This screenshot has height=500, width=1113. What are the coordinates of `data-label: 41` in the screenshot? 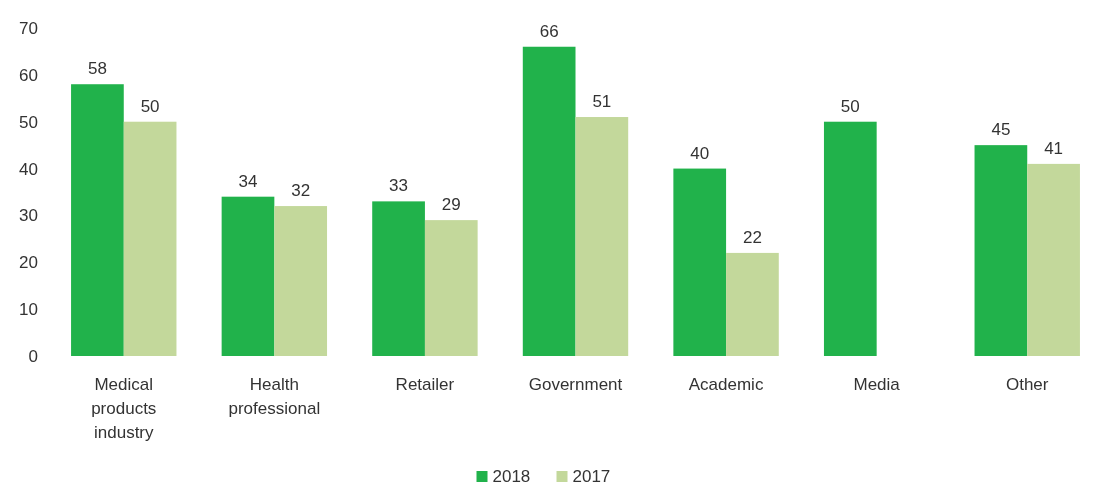 It's located at (1054, 148).